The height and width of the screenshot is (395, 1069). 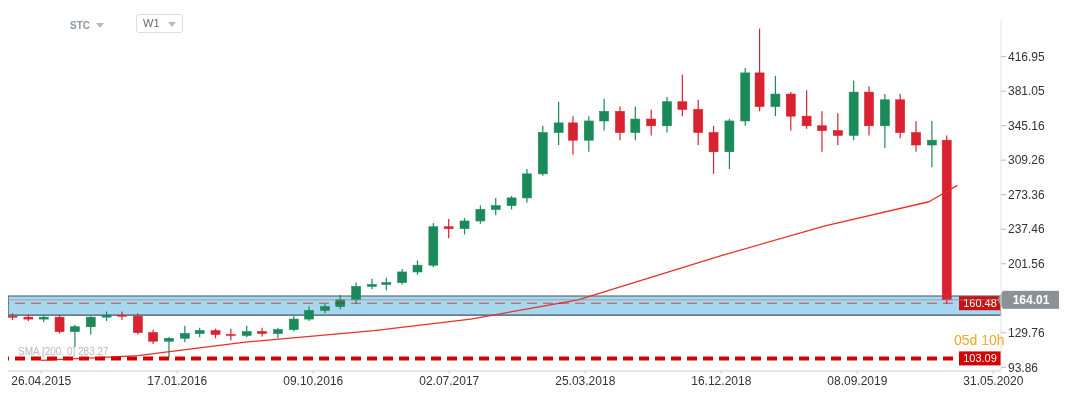 What do you see at coordinates (857, 380) in the screenshot?
I see `x-tick-label: 08.09.2019` at bounding box center [857, 380].